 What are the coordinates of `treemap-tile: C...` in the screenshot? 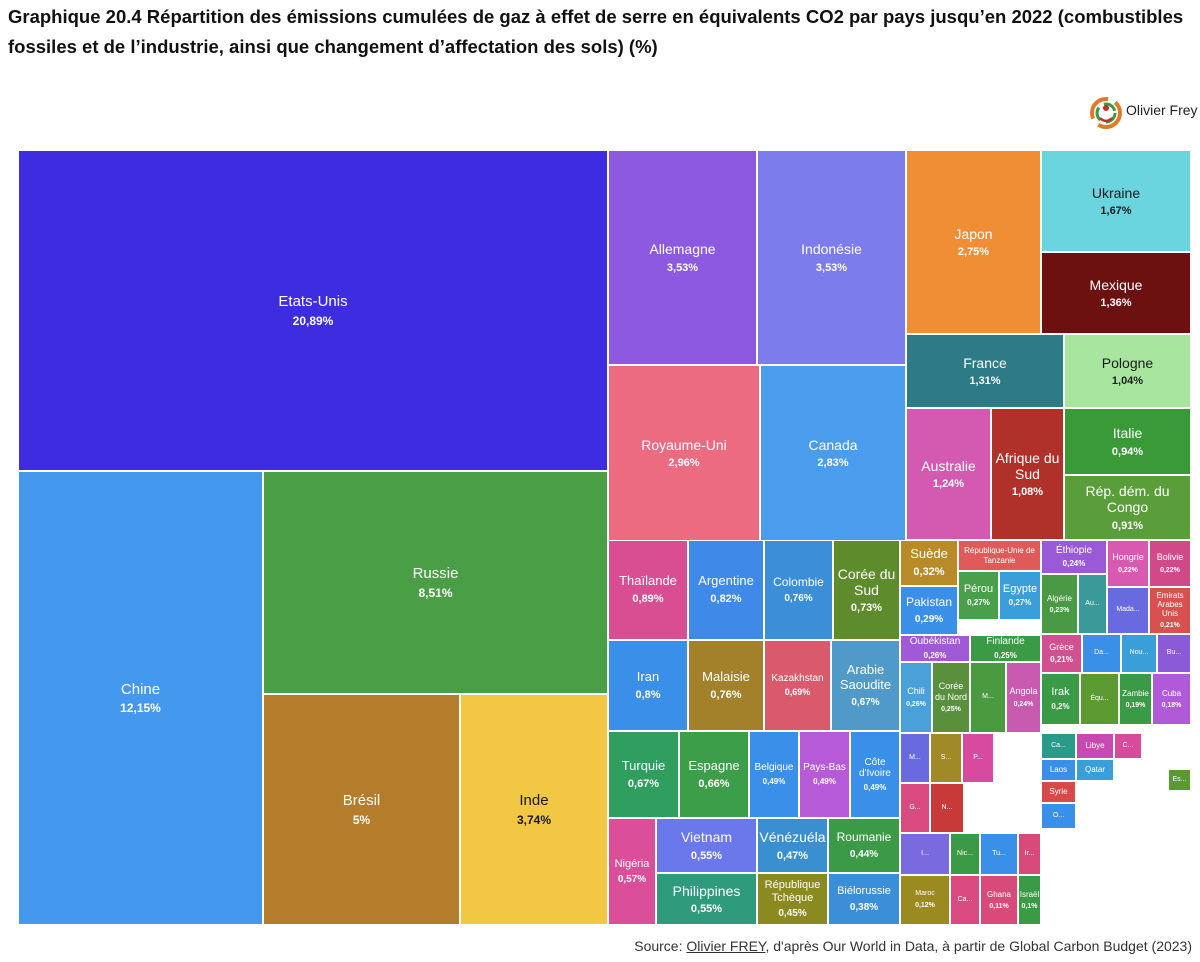 It's located at (1128, 746).